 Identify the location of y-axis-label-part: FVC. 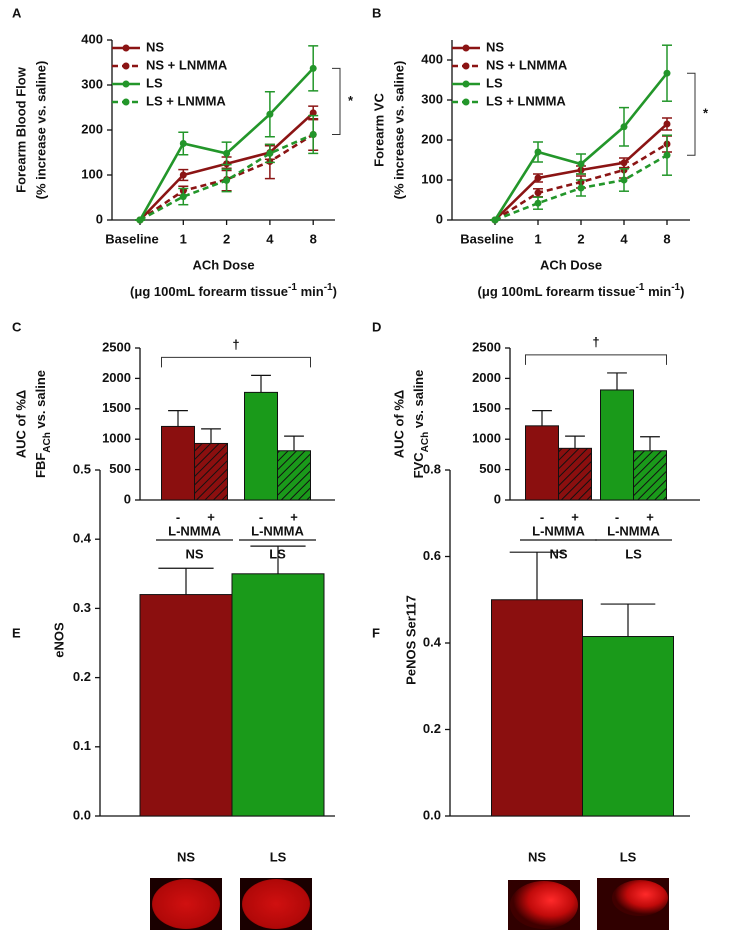
(418, 465).